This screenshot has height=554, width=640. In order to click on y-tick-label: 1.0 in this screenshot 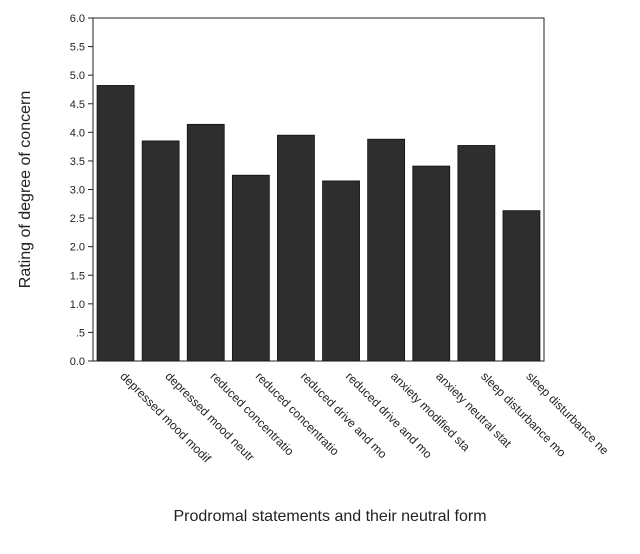, I will do `click(77, 305)`.